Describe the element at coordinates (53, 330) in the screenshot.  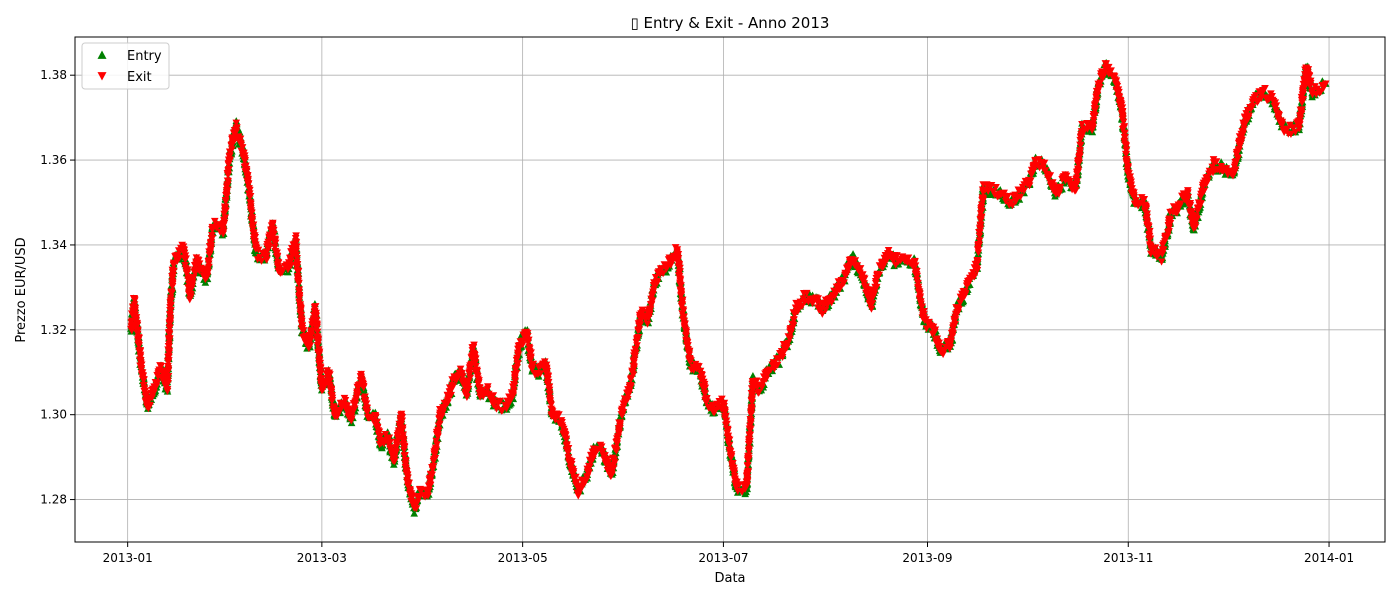
I see `y-tick-label: 1.32` at that location.